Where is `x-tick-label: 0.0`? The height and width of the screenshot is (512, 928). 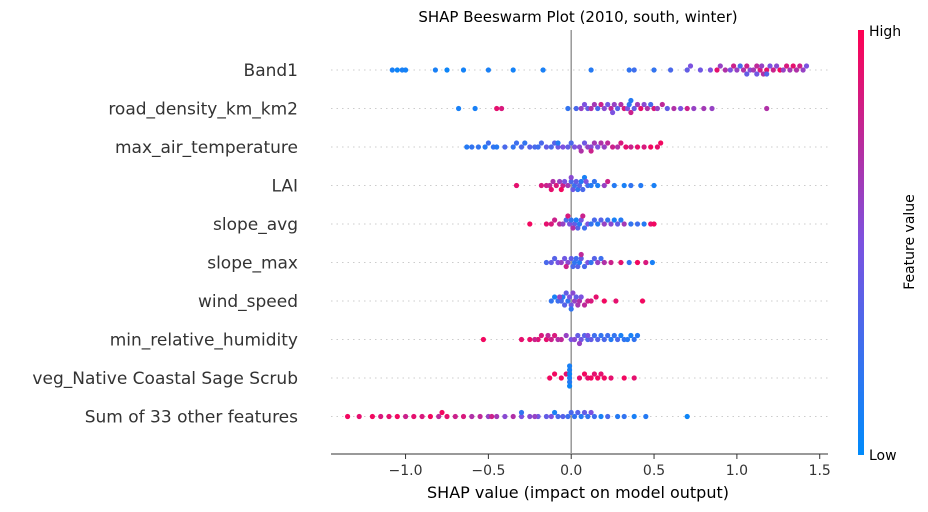
x-tick-label: 0.0 is located at coordinates (571, 471).